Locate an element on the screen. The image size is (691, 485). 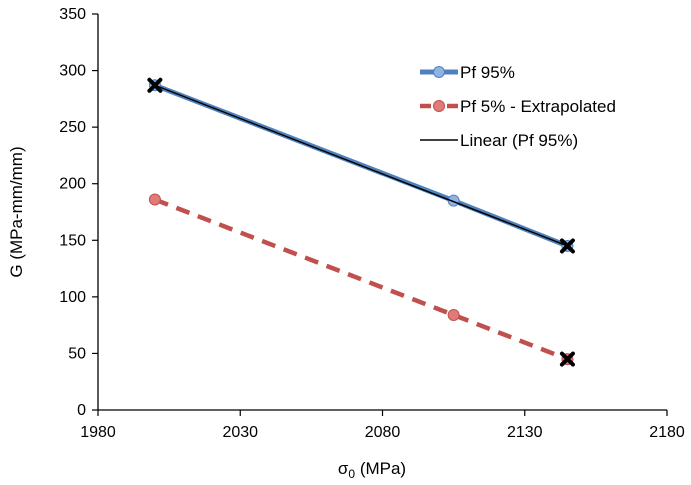
y-tick-label: 200 is located at coordinates (72, 184).